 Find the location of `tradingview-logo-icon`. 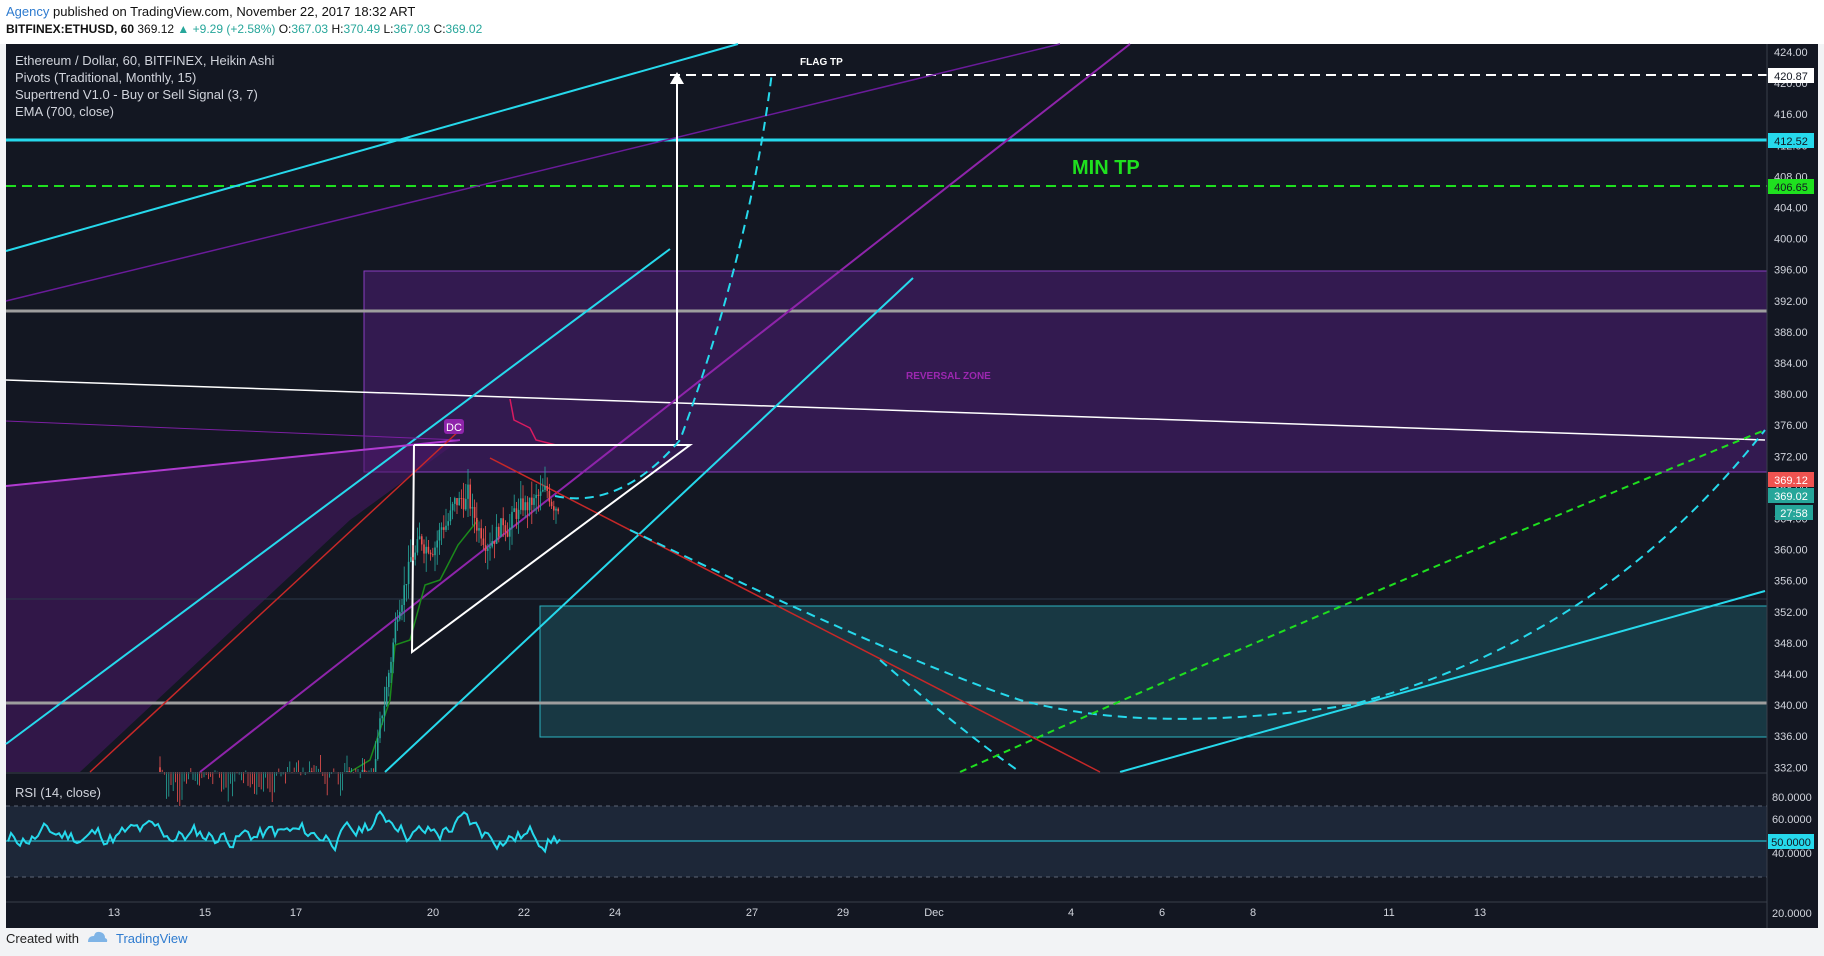

tradingview-logo-icon is located at coordinates (98, 936).